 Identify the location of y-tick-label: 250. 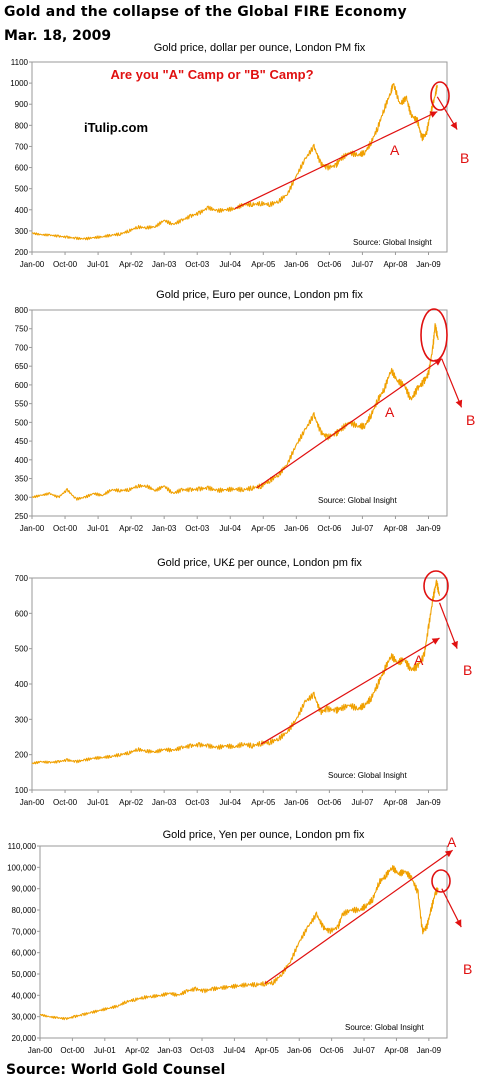
(22, 516).